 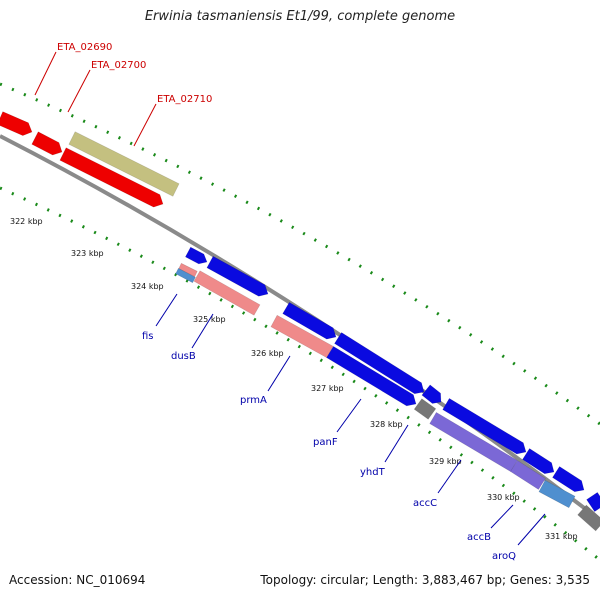 I want to click on gene-label-dusb: dusB, so click(x=183, y=356).